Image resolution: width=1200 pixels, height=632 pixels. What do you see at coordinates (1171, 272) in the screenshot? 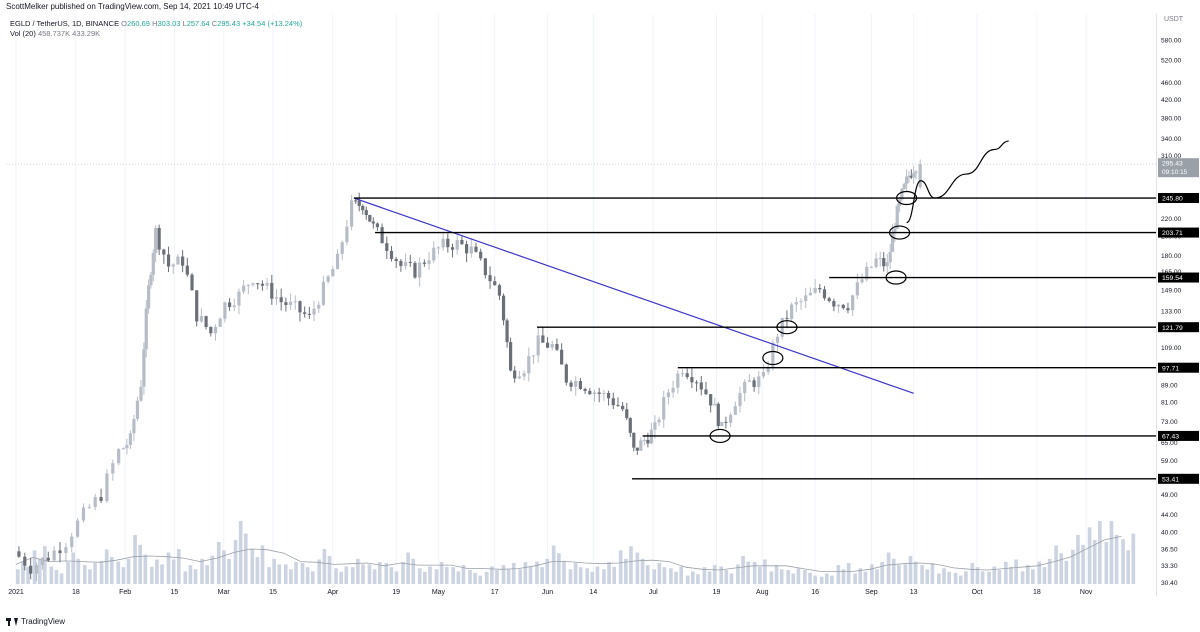
I see `y-tick-label: 165.00` at bounding box center [1171, 272].